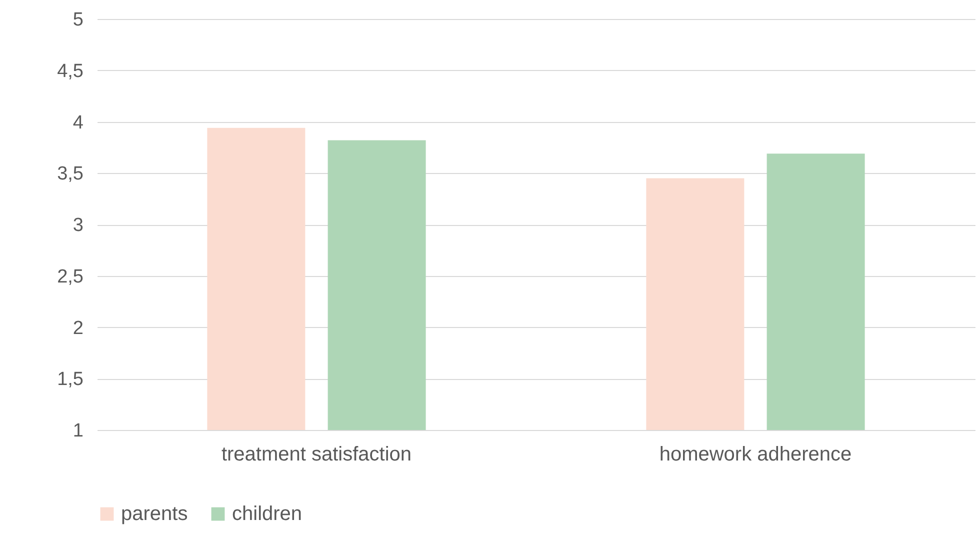  Describe the element at coordinates (755, 455) in the screenshot. I see `x-tick-label: homework adherence` at that location.